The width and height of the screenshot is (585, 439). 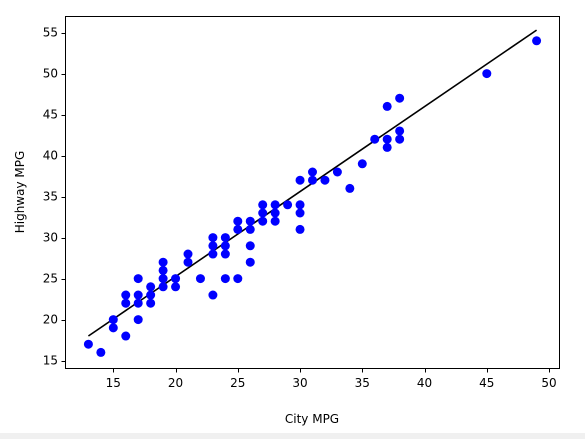 I want to click on y-tick-label: 40, so click(x=50, y=156).